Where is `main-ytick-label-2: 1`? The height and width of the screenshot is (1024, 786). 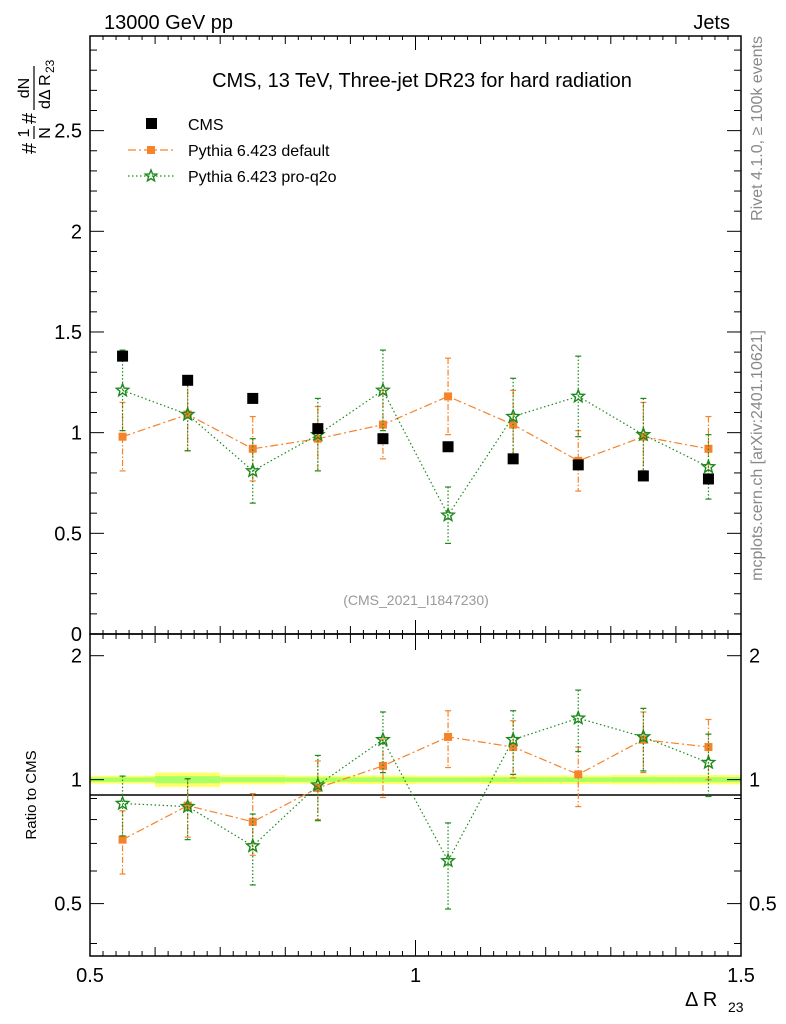
main-ytick-label-2: 1 is located at coordinates (76, 434).